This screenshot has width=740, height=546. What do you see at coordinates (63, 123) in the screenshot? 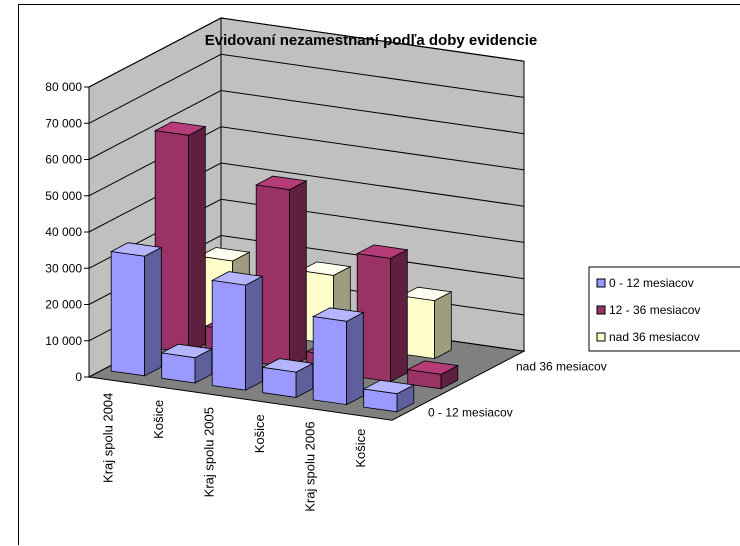
I see `y-tick-label: 70 000` at bounding box center [63, 123].